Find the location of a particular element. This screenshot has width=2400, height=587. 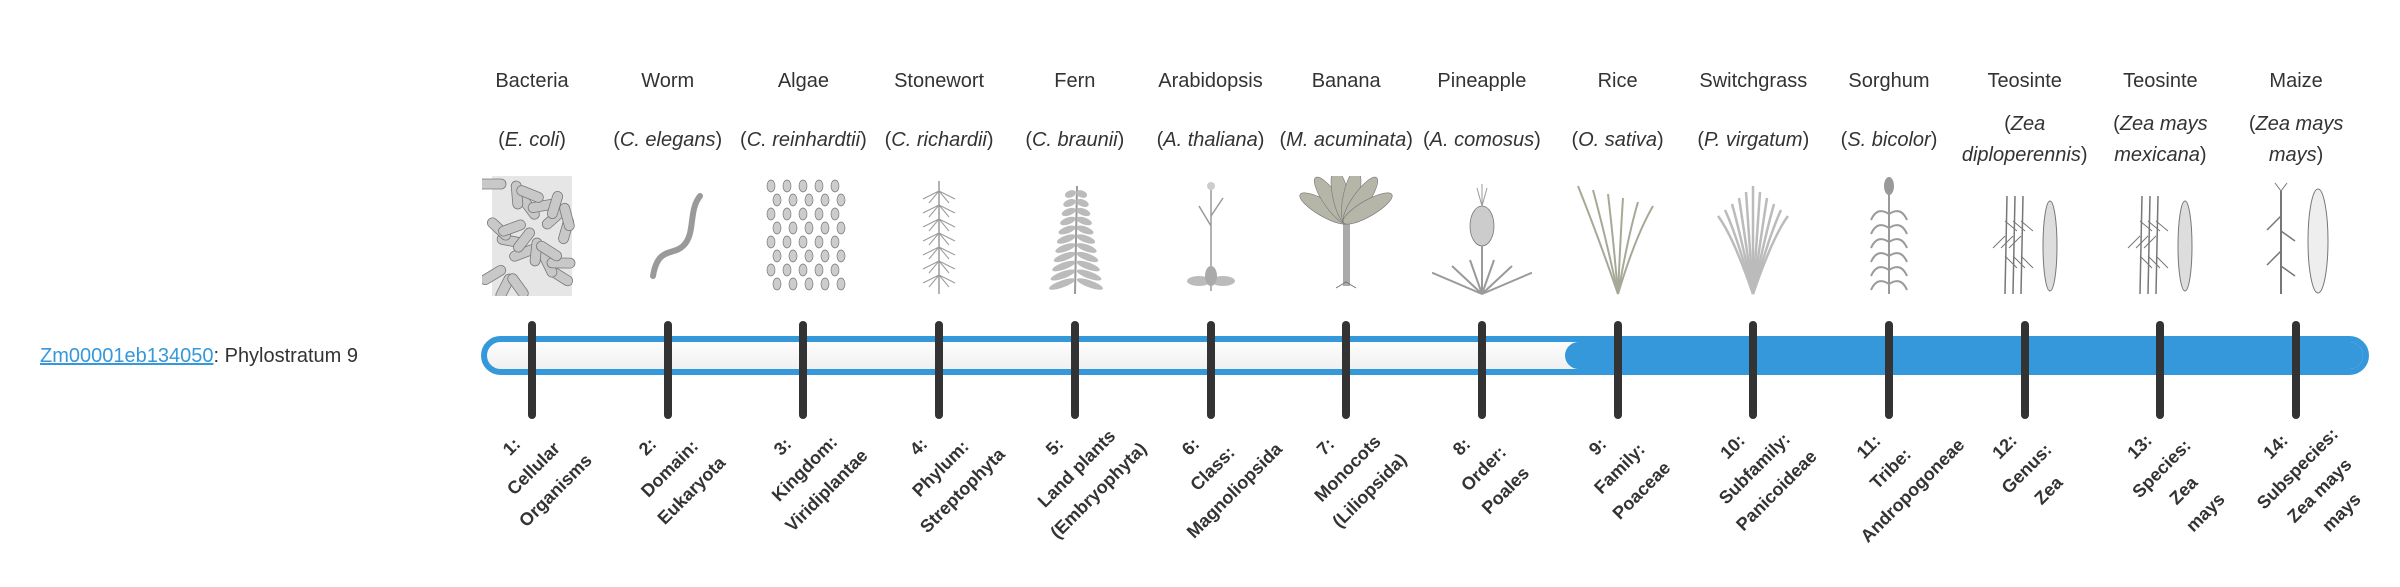

organism-common-name: Arabidopsis is located at coordinates (1210, 81).